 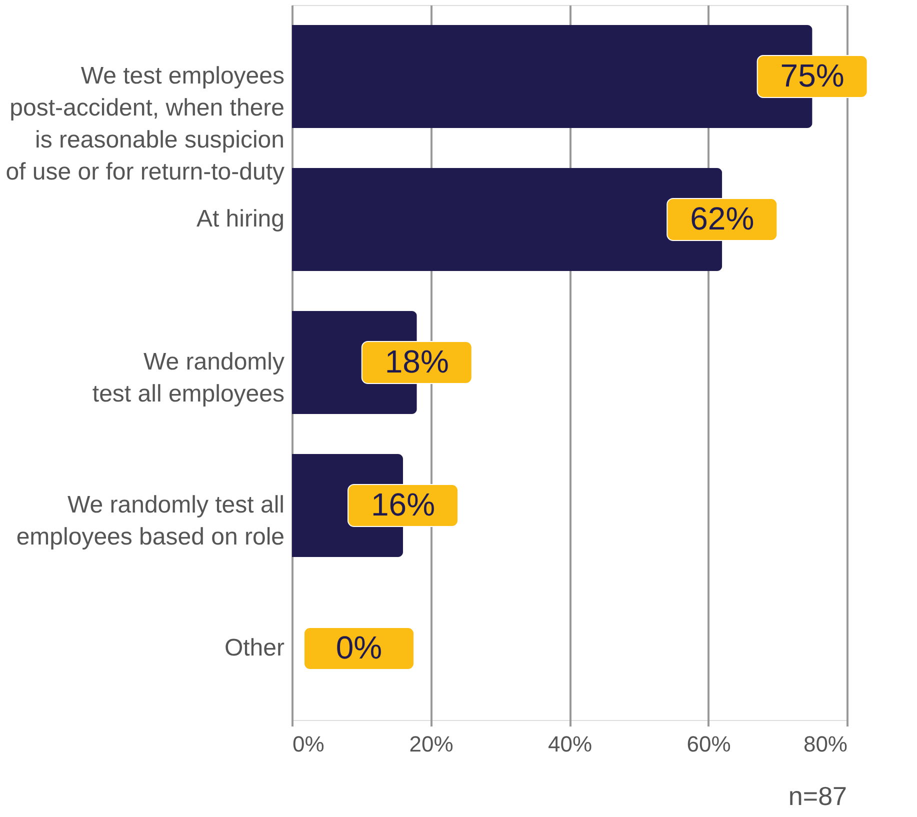 What do you see at coordinates (817, 796) in the screenshot?
I see `text: n=87` at bounding box center [817, 796].